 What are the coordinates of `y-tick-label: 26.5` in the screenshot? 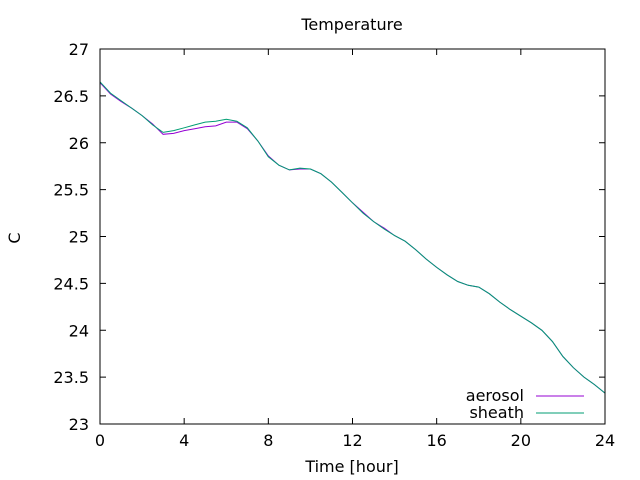 It's located at (71, 96).